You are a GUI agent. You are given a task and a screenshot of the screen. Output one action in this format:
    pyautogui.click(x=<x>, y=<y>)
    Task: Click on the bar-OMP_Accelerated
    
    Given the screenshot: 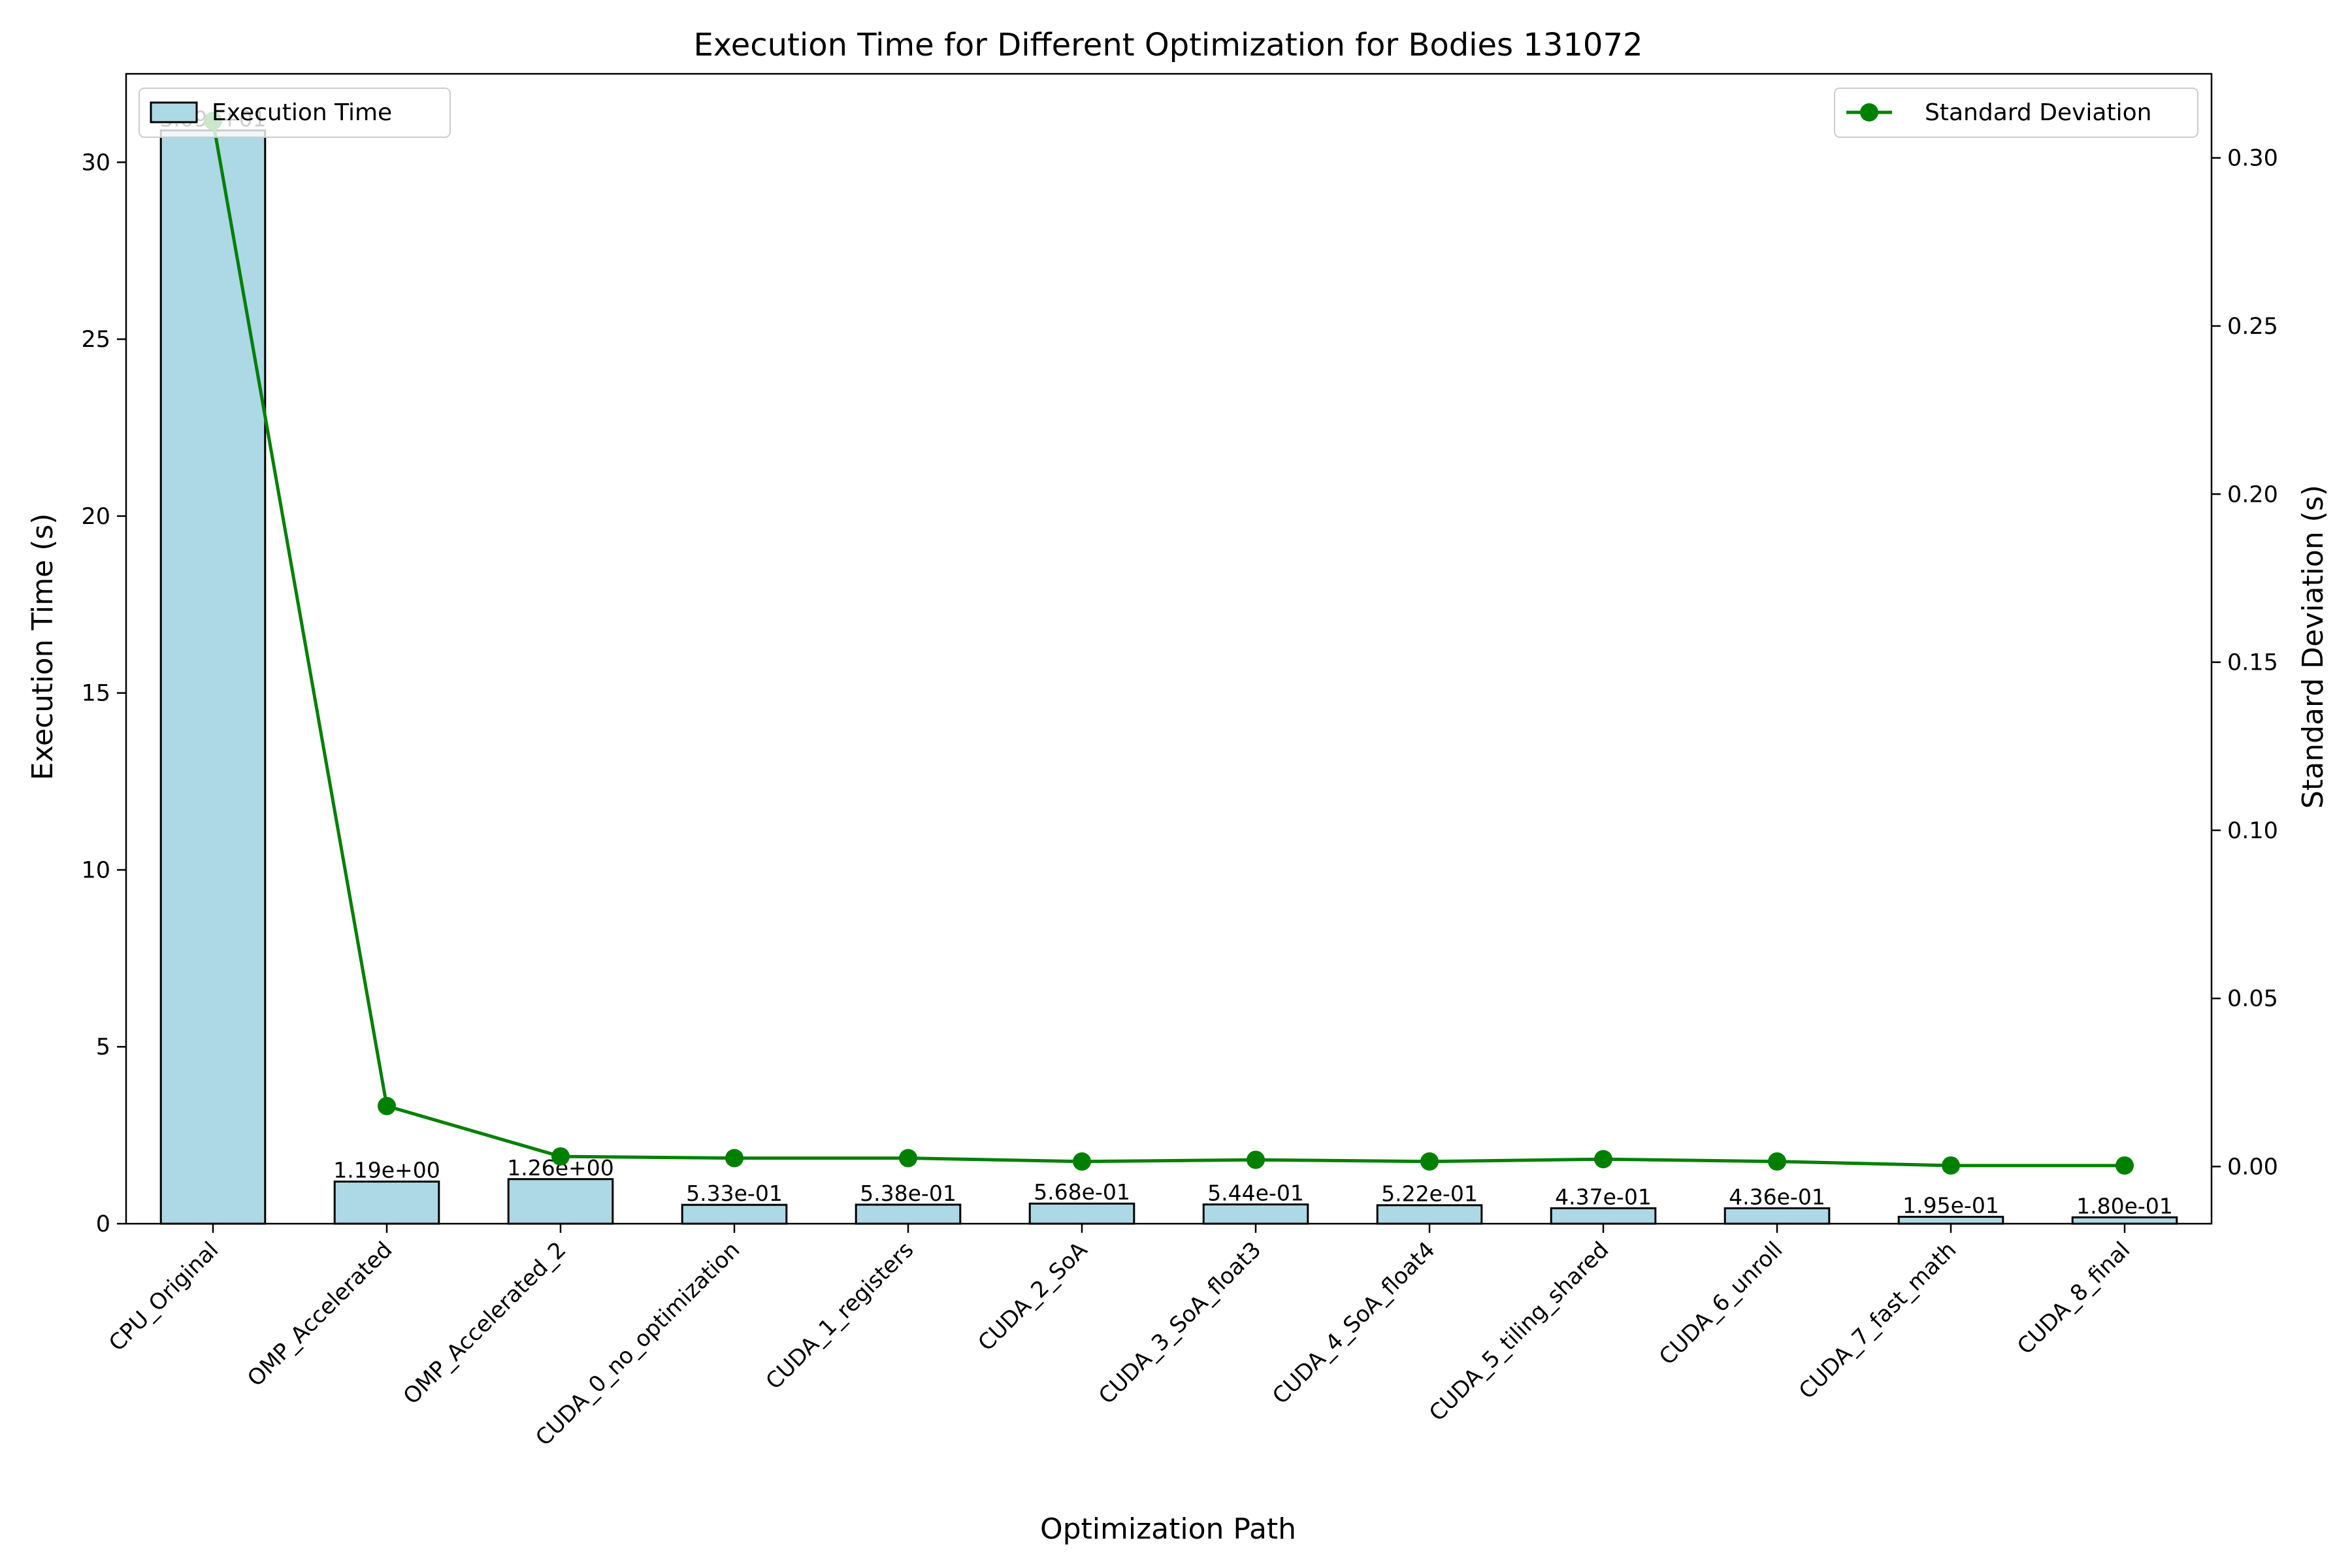 What is the action you would take?
    pyautogui.click(x=386, y=1203)
    